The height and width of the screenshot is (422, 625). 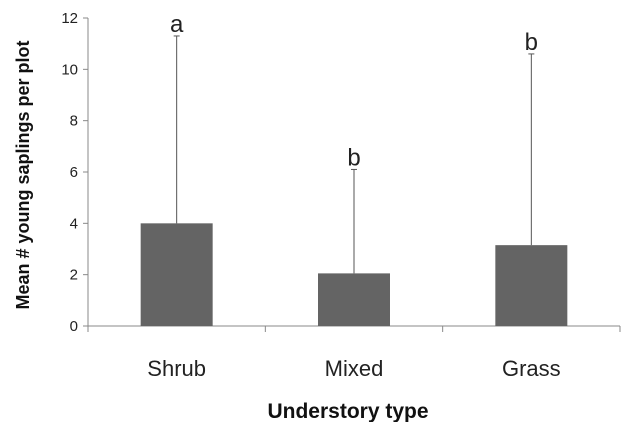 What do you see at coordinates (176, 274) in the screenshot?
I see `bar-shrub` at bounding box center [176, 274].